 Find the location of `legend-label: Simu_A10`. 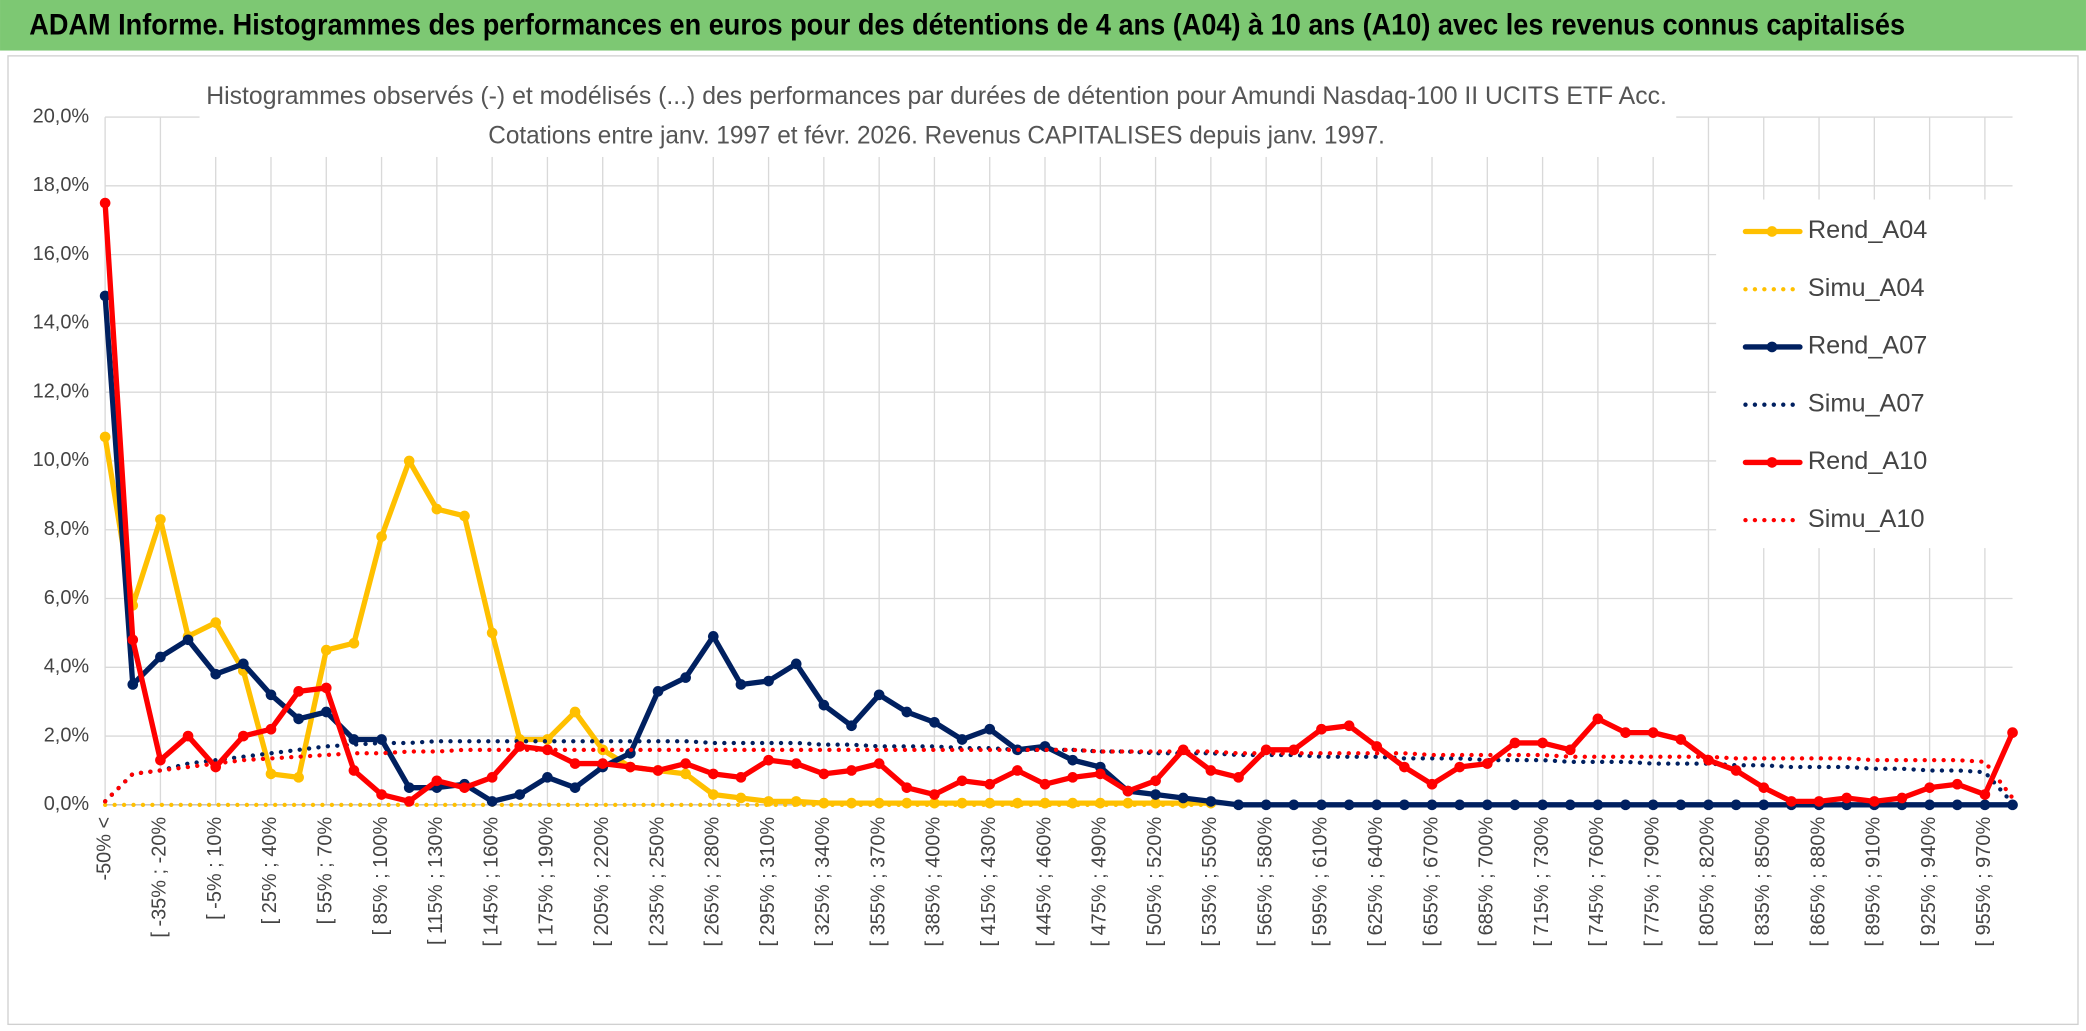

legend-label: Simu_A10 is located at coordinates (1866, 519).